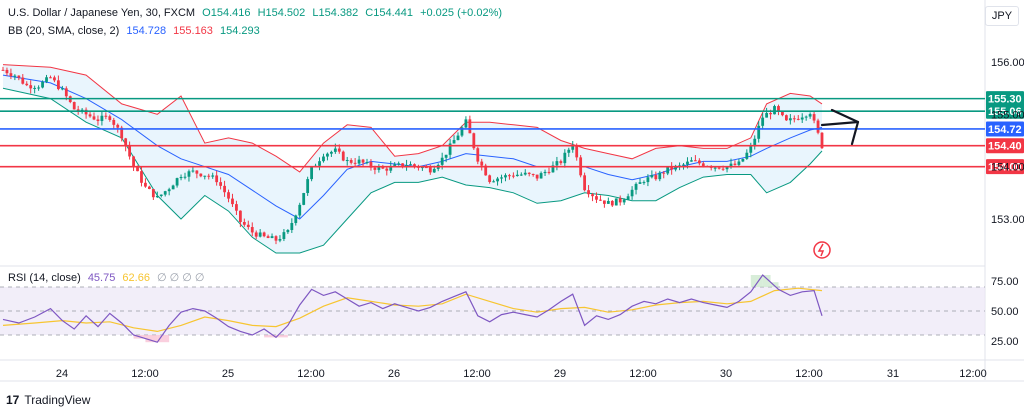 Image resolution: width=1024 pixels, height=415 pixels. Describe the element at coordinates (163, 339) in the screenshot. I see `rsi-oversold-fill` at that location.